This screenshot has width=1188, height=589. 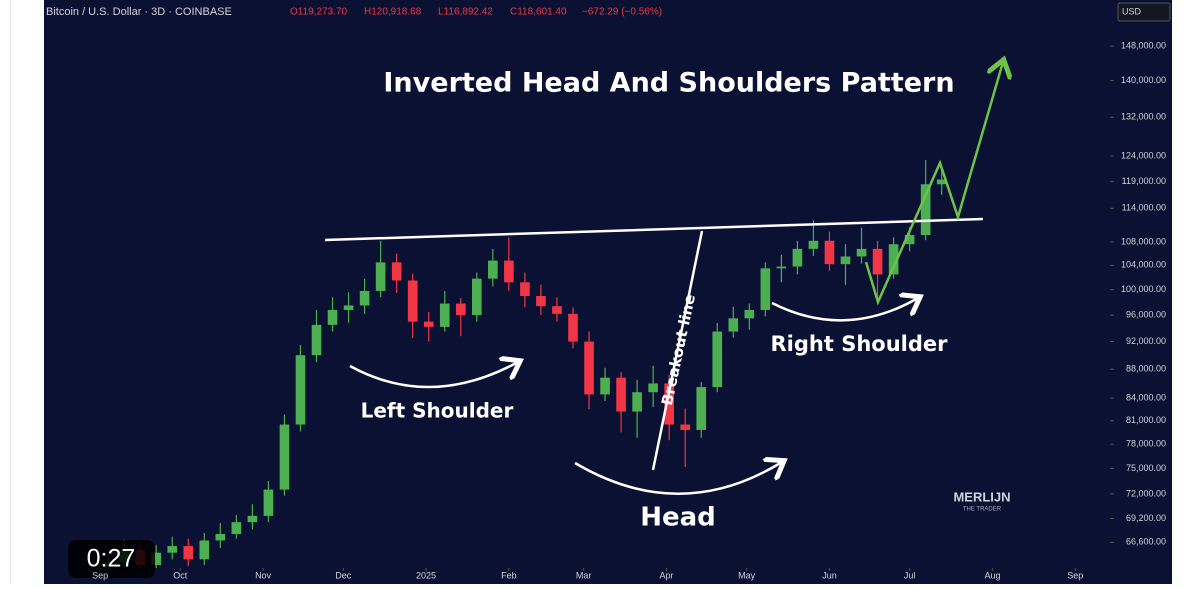 I want to click on x-tick-label: Mar, so click(x=584, y=575).